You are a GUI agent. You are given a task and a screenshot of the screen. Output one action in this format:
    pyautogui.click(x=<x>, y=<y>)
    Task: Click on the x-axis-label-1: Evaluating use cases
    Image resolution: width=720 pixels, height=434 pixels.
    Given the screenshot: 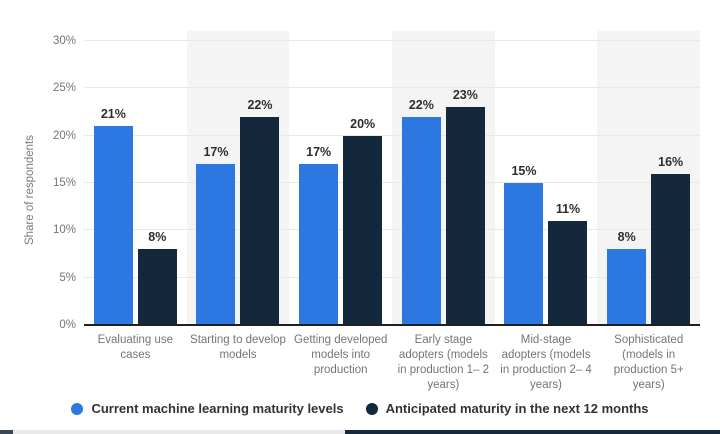 What is the action you would take?
    pyautogui.click(x=135, y=347)
    